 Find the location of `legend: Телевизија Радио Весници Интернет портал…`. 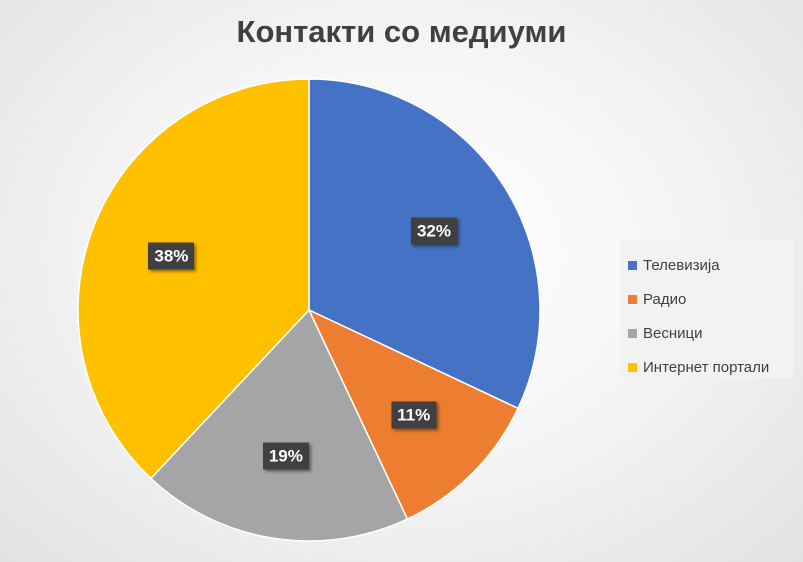

legend: Телевизија Радио Весници Интернет портал… is located at coordinates (707, 309).